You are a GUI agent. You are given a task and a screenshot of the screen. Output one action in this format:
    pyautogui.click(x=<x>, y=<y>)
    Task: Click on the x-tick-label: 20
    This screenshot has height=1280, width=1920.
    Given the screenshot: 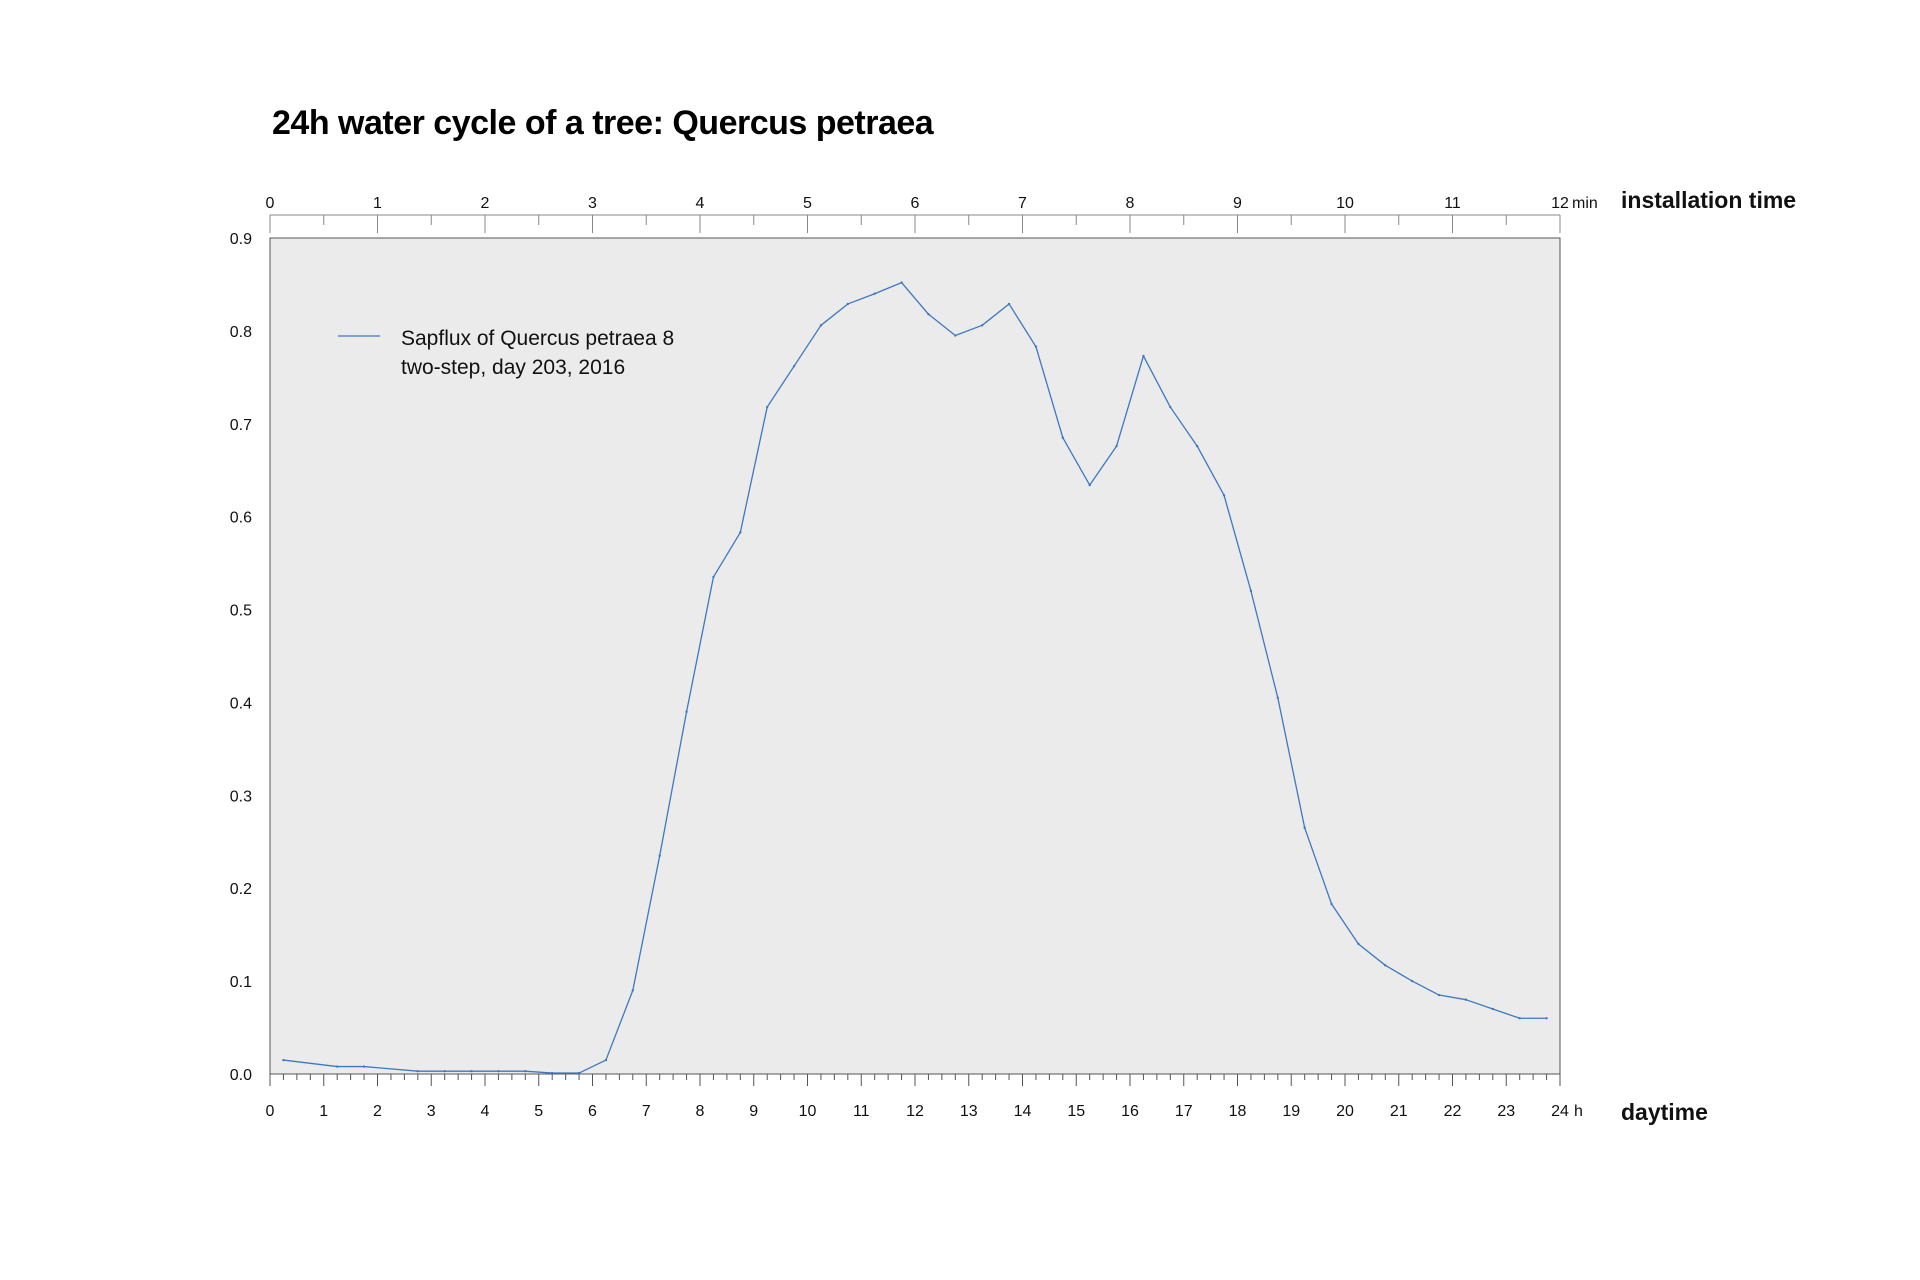 What is the action you would take?
    pyautogui.click(x=1345, y=1111)
    